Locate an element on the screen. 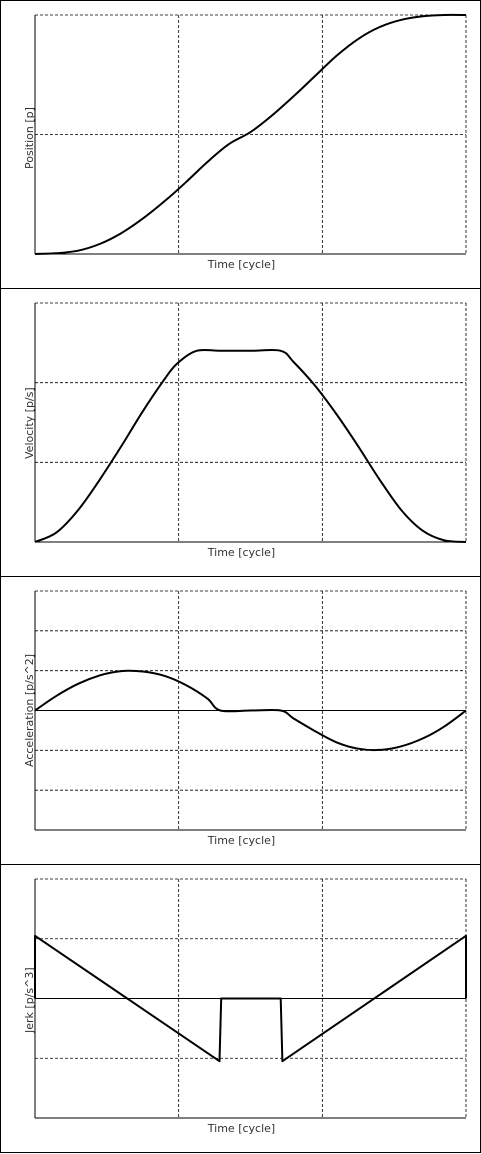 This screenshot has width=481, height=1154. acceleration-x-label: Time [cycle] is located at coordinates (241, 840).